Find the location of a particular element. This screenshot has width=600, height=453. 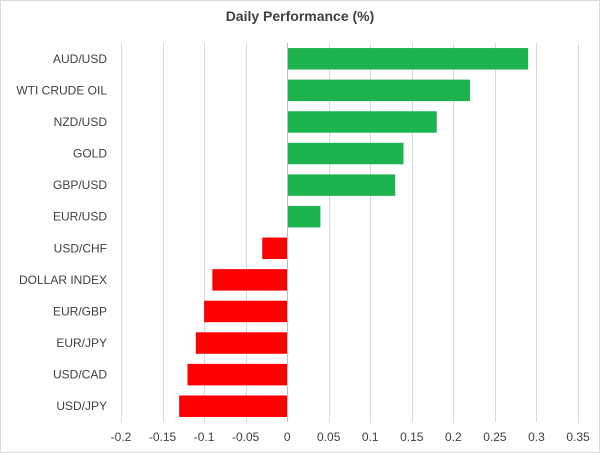

x-tick-label: -0.1 is located at coordinates (204, 437).